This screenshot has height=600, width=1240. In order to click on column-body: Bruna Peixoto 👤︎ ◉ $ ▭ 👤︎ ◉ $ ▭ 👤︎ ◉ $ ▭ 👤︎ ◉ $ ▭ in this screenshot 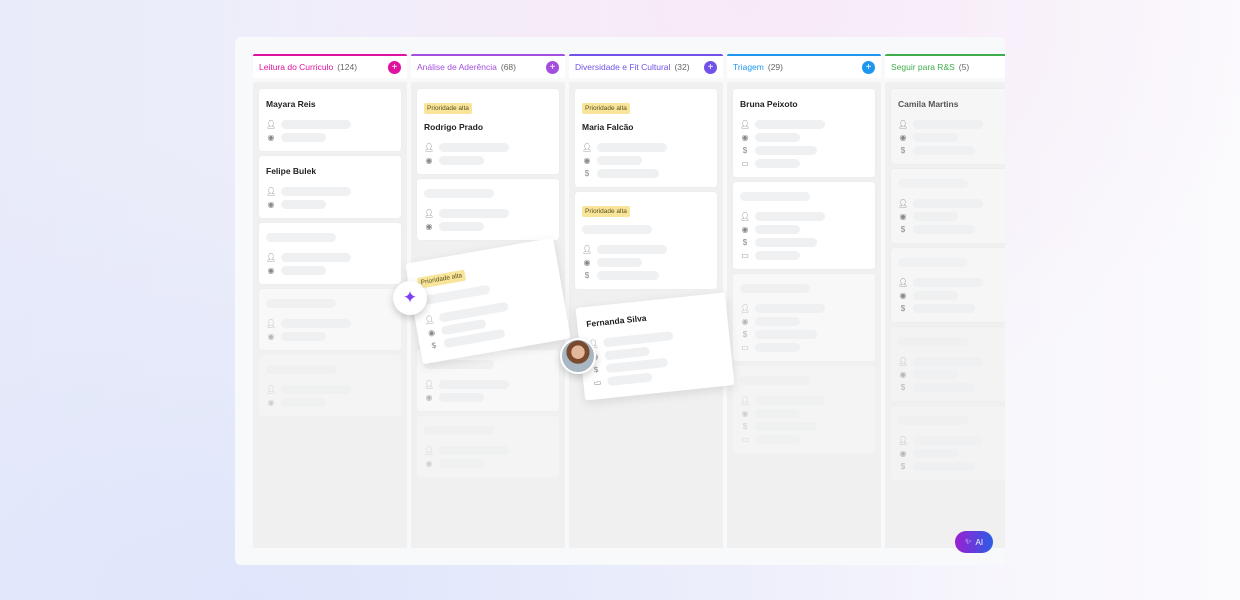, I will do `click(804, 315)`.